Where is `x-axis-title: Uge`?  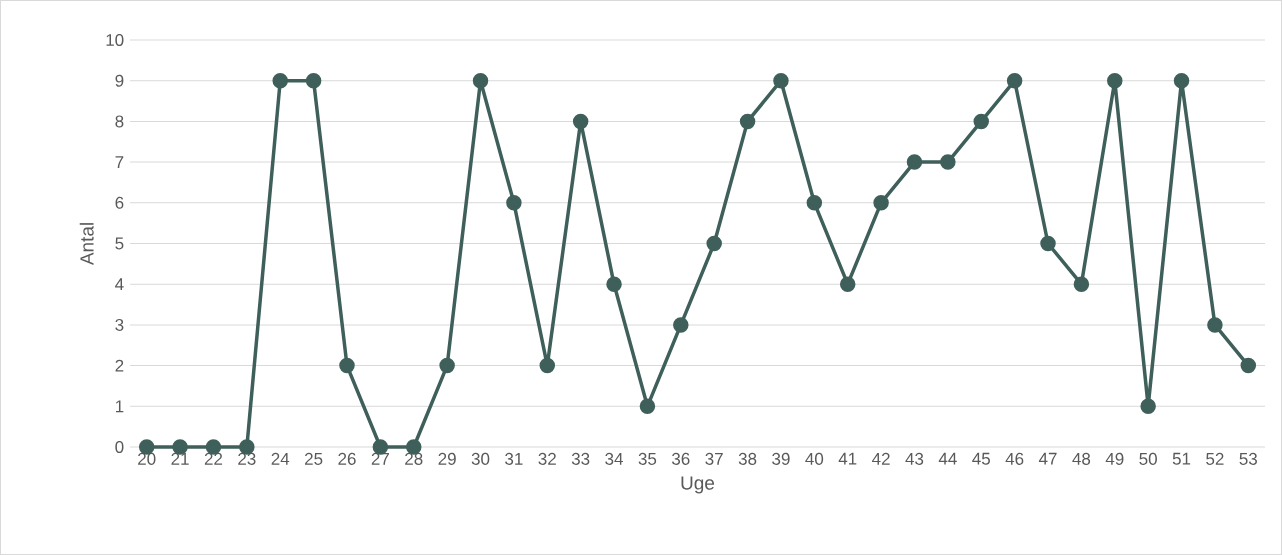
x-axis-title: Uge is located at coordinates (698, 485).